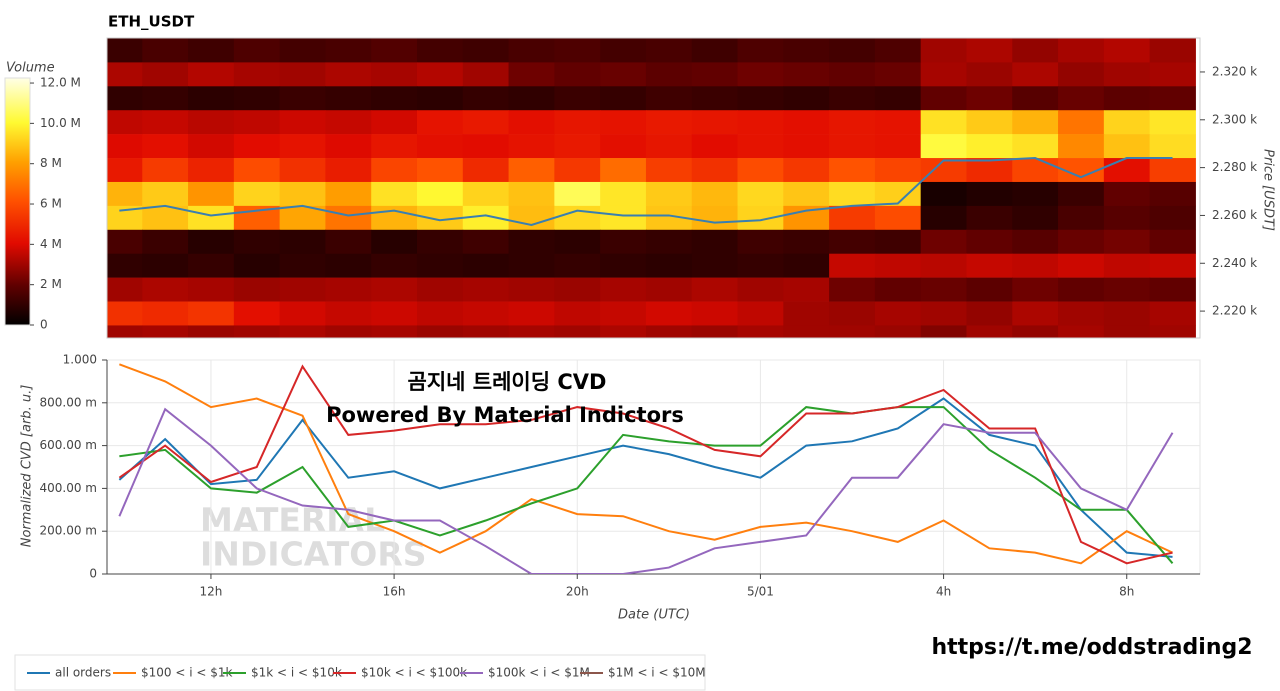 The width and height of the screenshot is (1280, 691). Describe the element at coordinates (83, 673) in the screenshot. I see `legend-label: all orders` at that location.